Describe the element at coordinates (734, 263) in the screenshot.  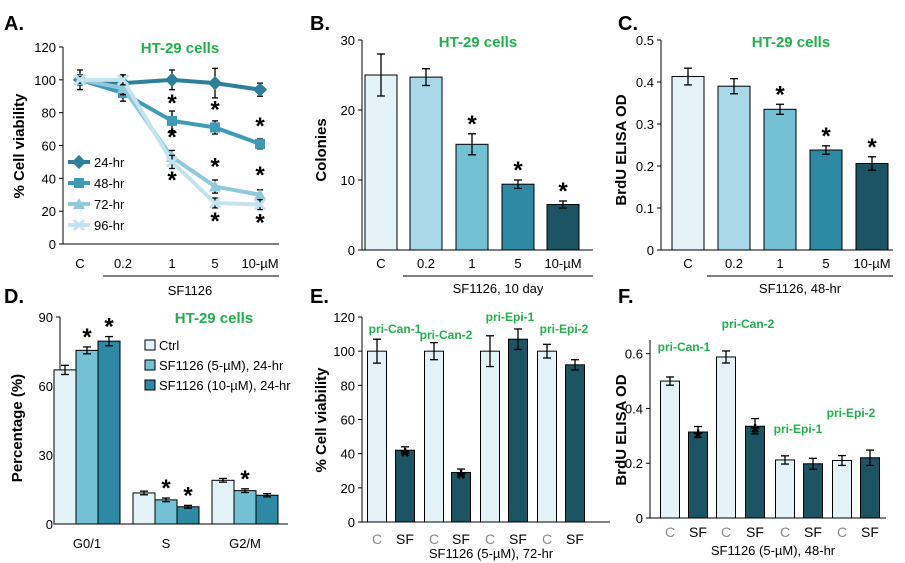
I see `x-tick-label: 0.2` at that location.